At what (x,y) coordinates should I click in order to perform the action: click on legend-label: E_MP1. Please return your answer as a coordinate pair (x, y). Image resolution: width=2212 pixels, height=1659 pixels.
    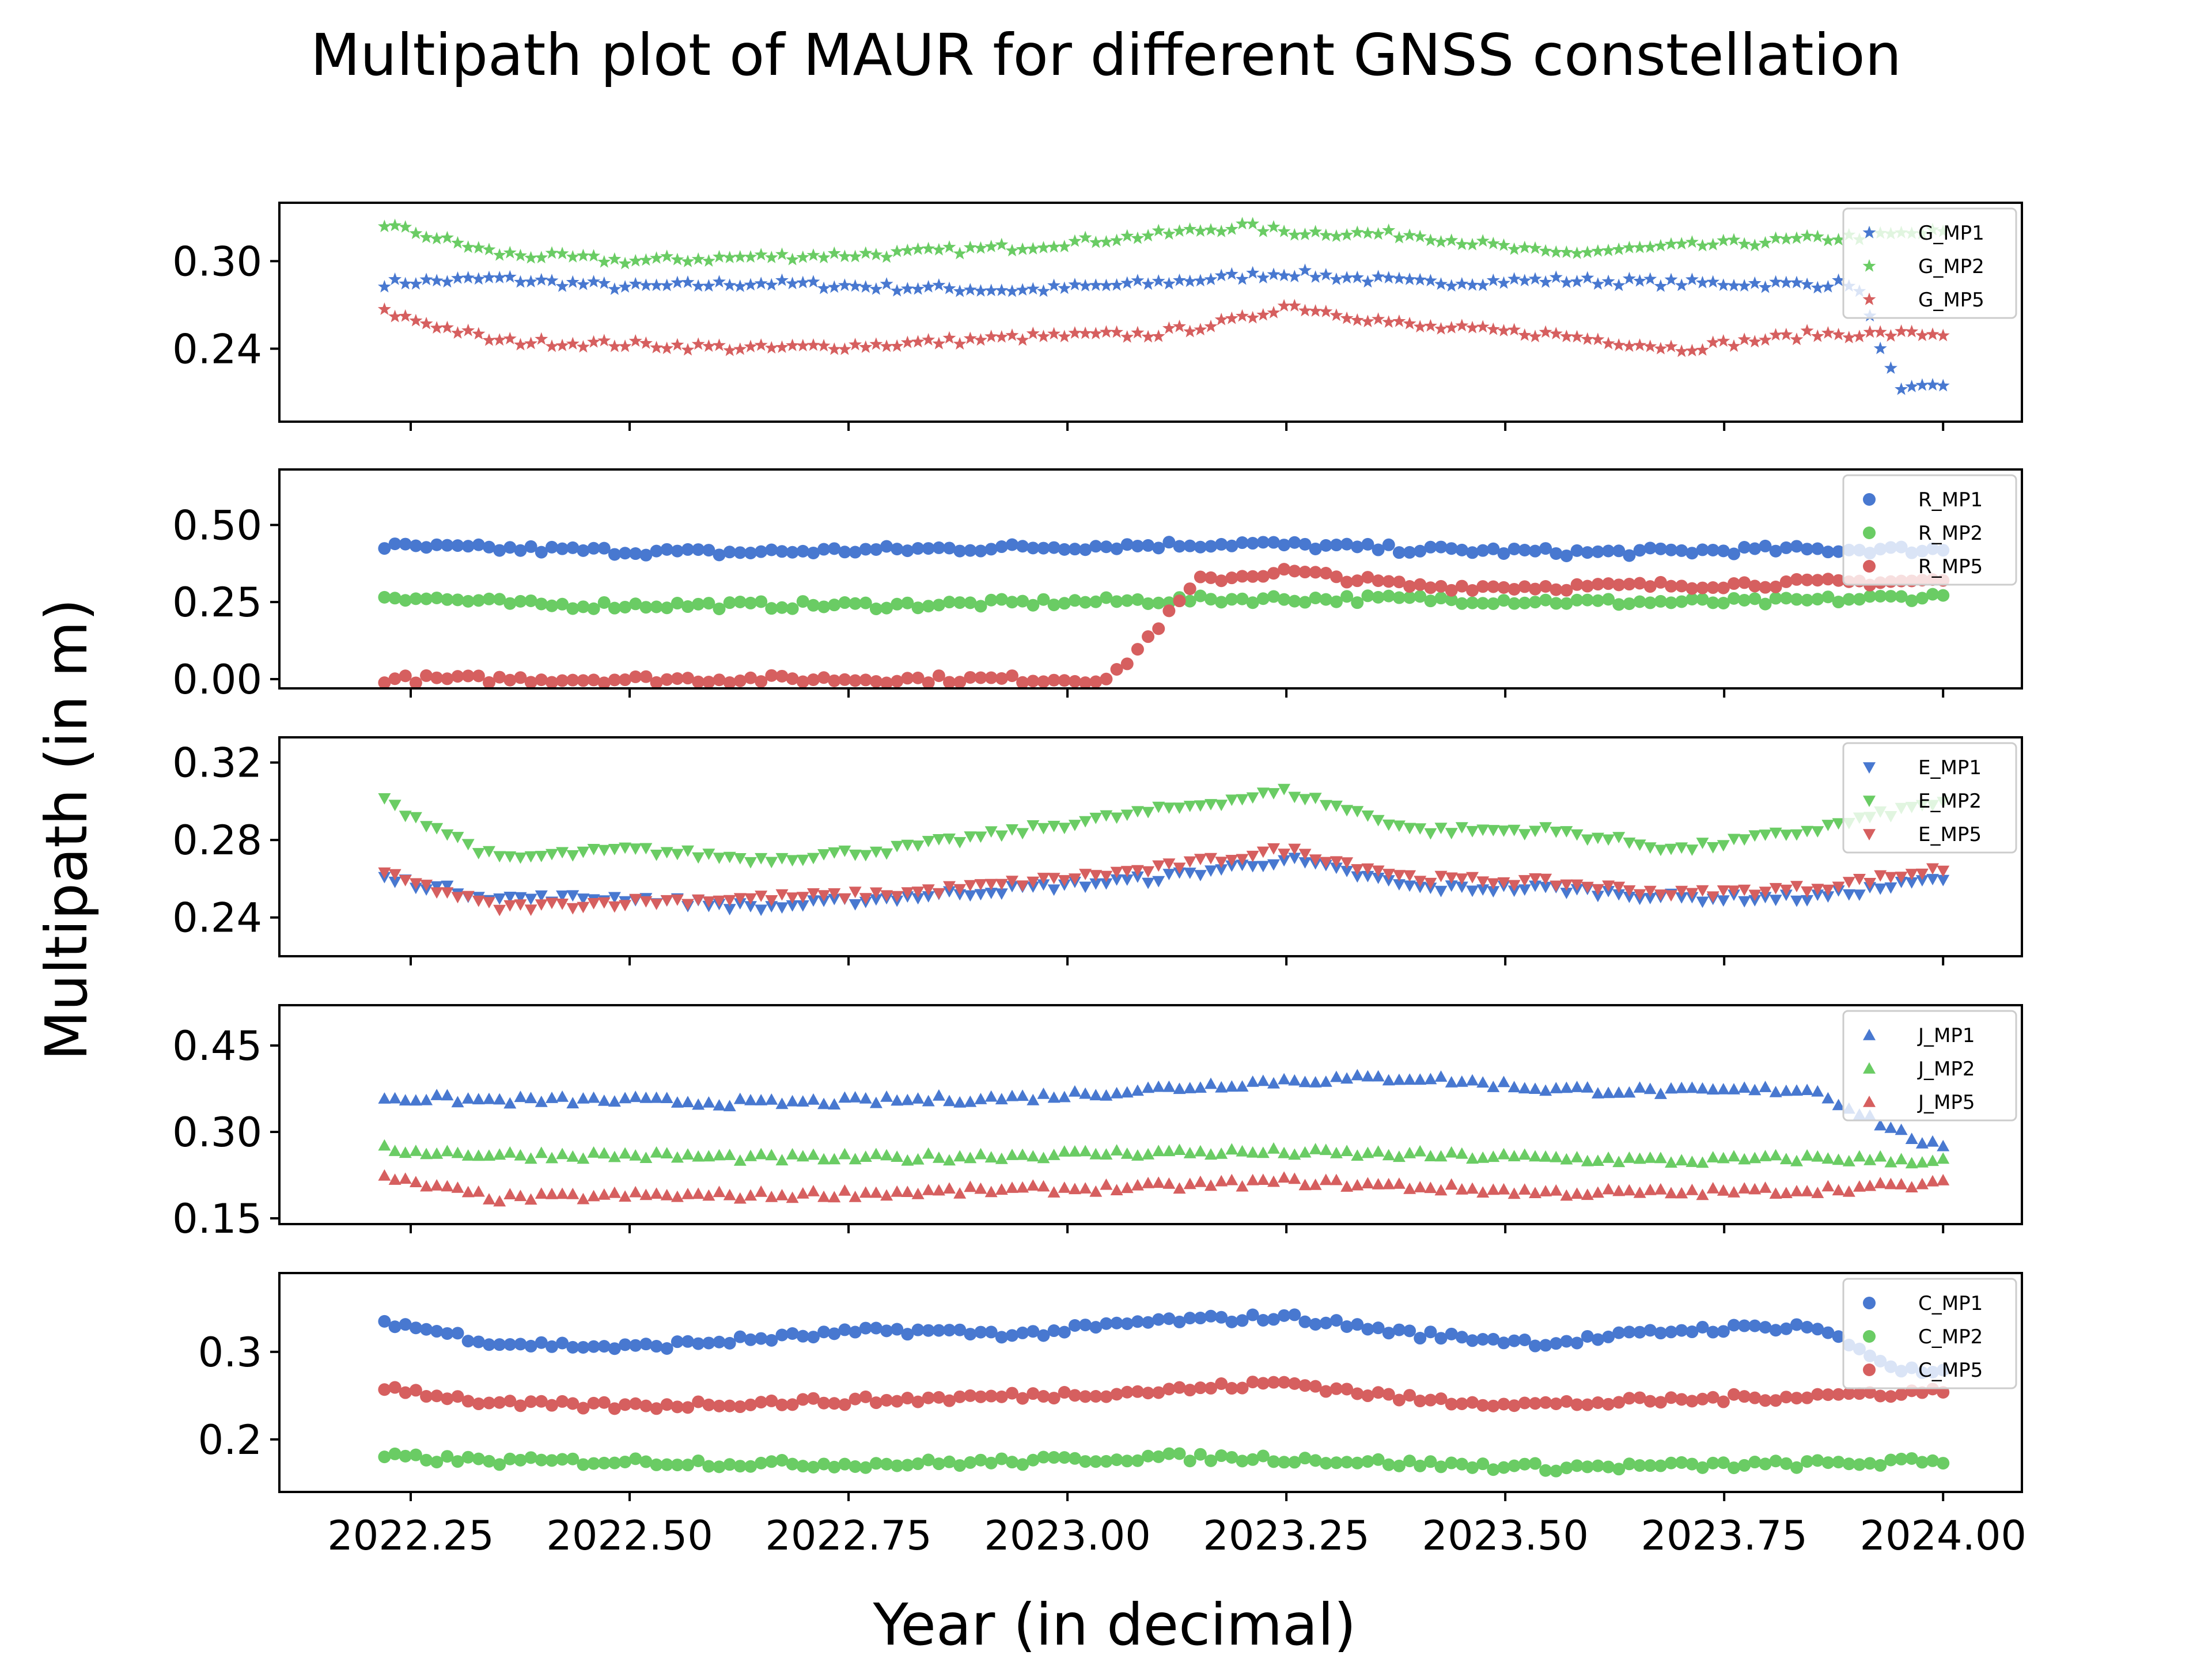
    Looking at the image, I should click on (1950, 767).